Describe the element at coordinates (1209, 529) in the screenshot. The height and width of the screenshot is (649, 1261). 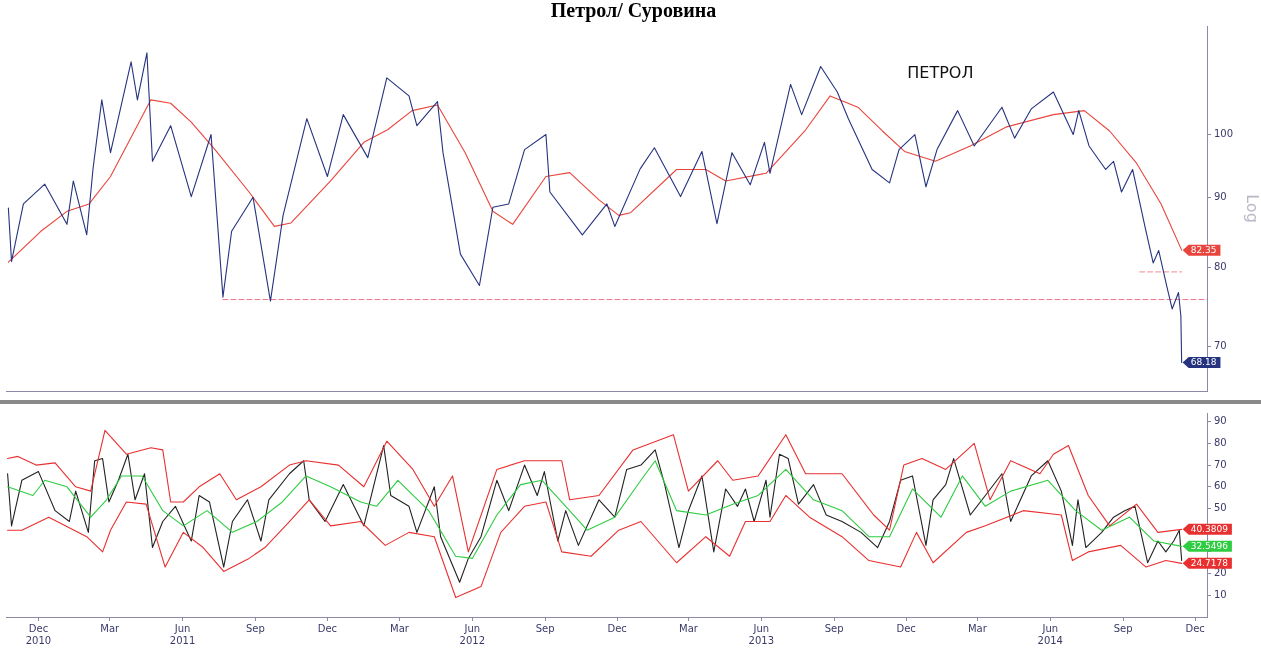
I see `data-label: 40.3809` at that location.